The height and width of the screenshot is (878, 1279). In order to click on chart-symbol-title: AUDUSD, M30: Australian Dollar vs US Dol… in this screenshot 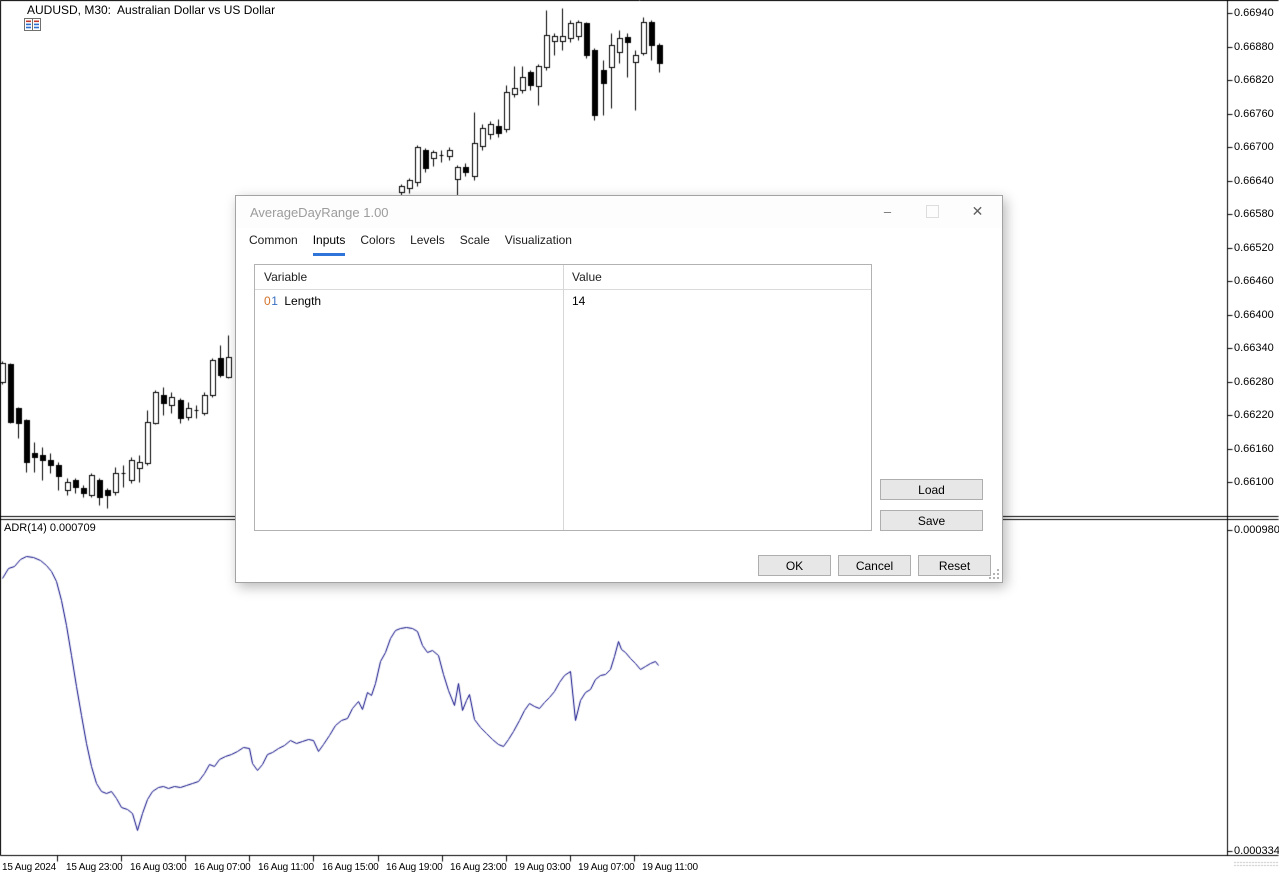, I will do `click(140, 17)`.